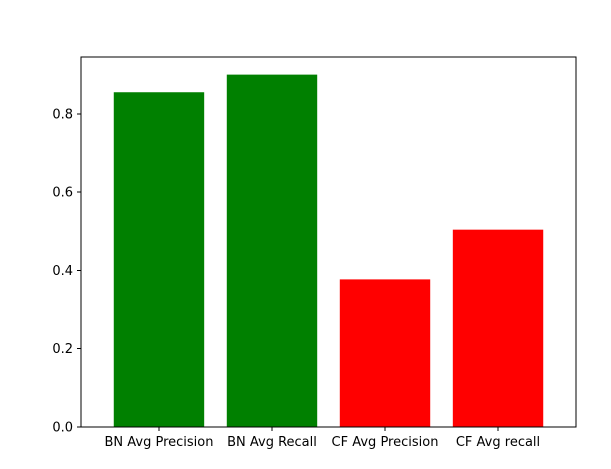  Describe the element at coordinates (62, 114) in the screenshot. I see `y-tick-label: 0.8` at that location.